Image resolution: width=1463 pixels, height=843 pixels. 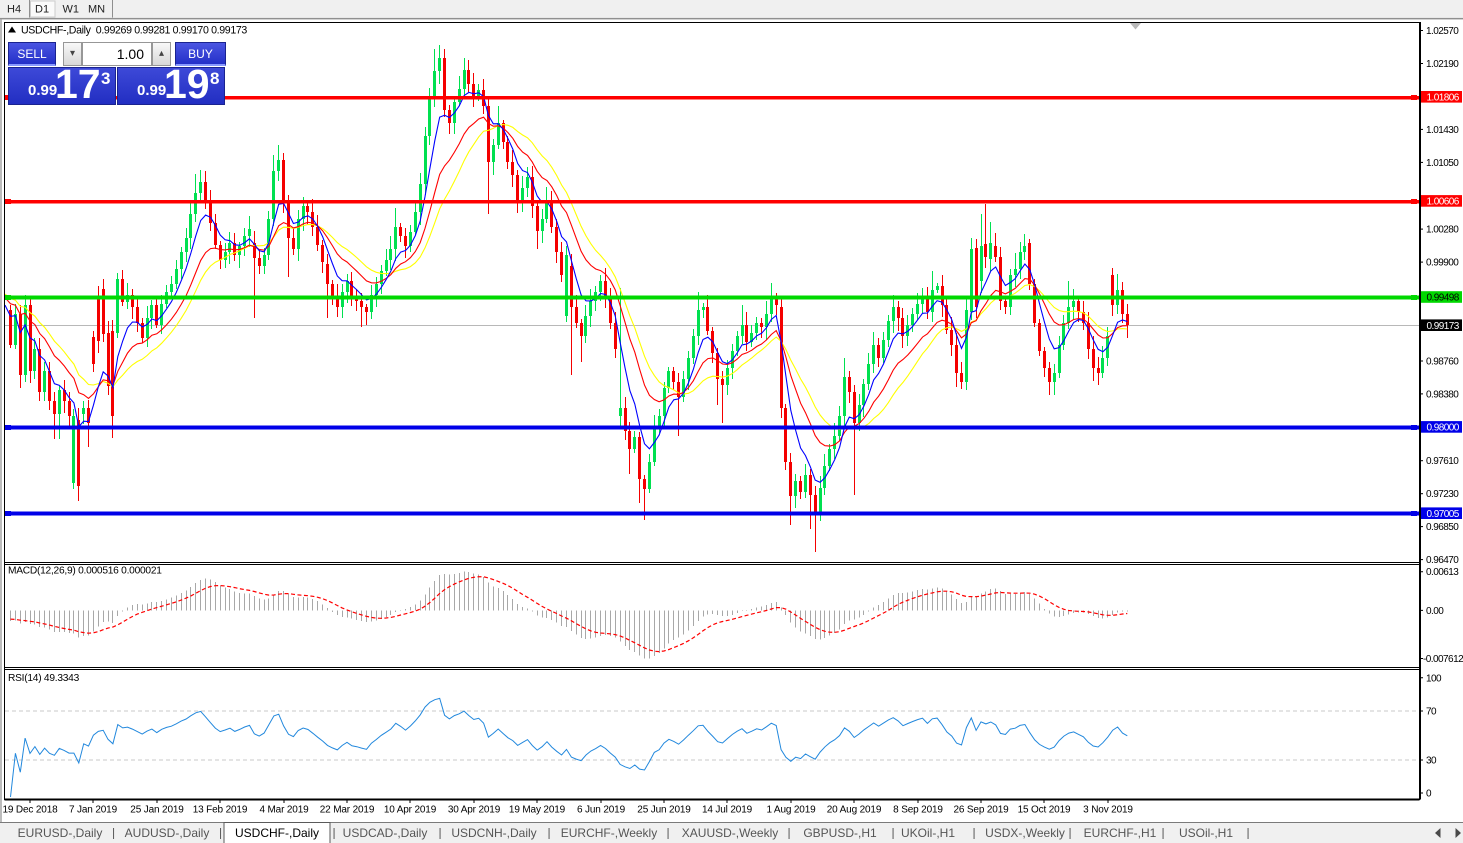 What do you see at coordinates (1443, 326) in the screenshot?
I see `svg-text: 0.99173` at bounding box center [1443, 326].